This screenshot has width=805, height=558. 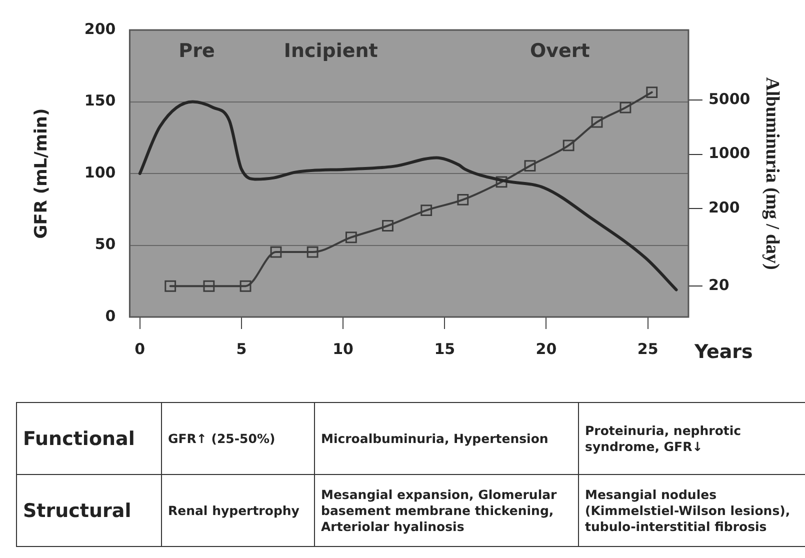 I want to click on y2-tick-label: 200, so click(x=724, y=207).